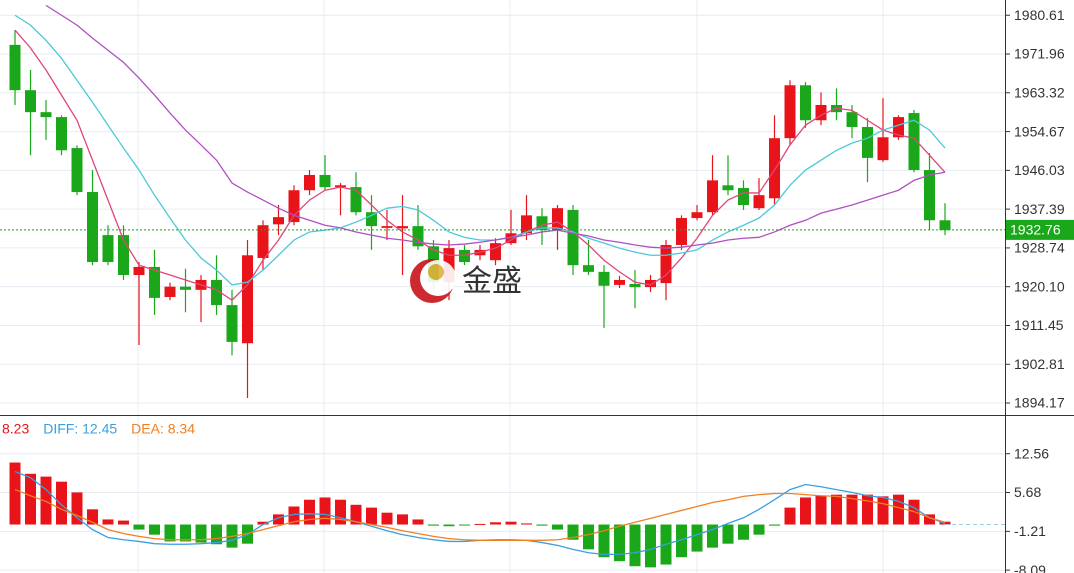 The height and width of the screenshot is (573, 1074). What do you see at coordinates (163, 429) in the screenshot?
I see `legend-item: DEA: 8.34` at bounding box center [163, 429].